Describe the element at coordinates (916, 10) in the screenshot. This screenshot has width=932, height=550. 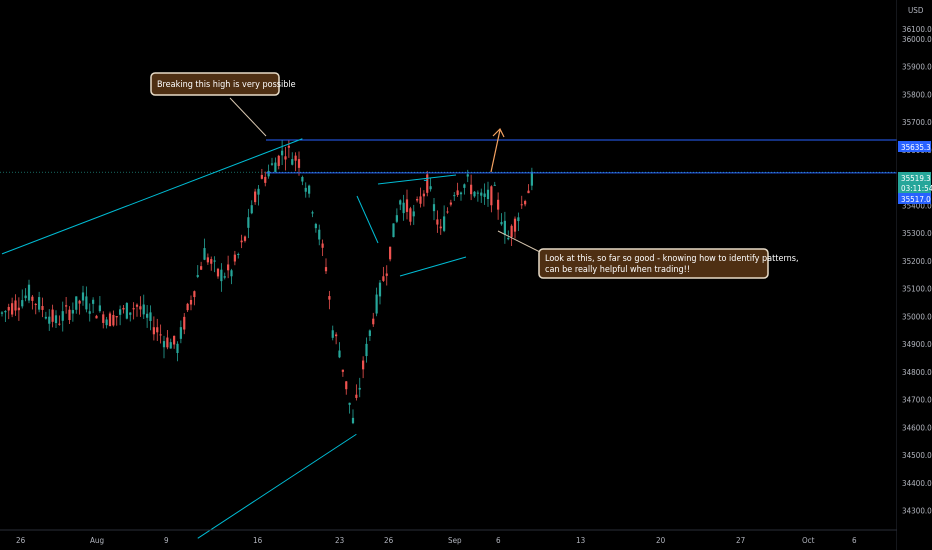
I see `currency-label: USD` at that location.